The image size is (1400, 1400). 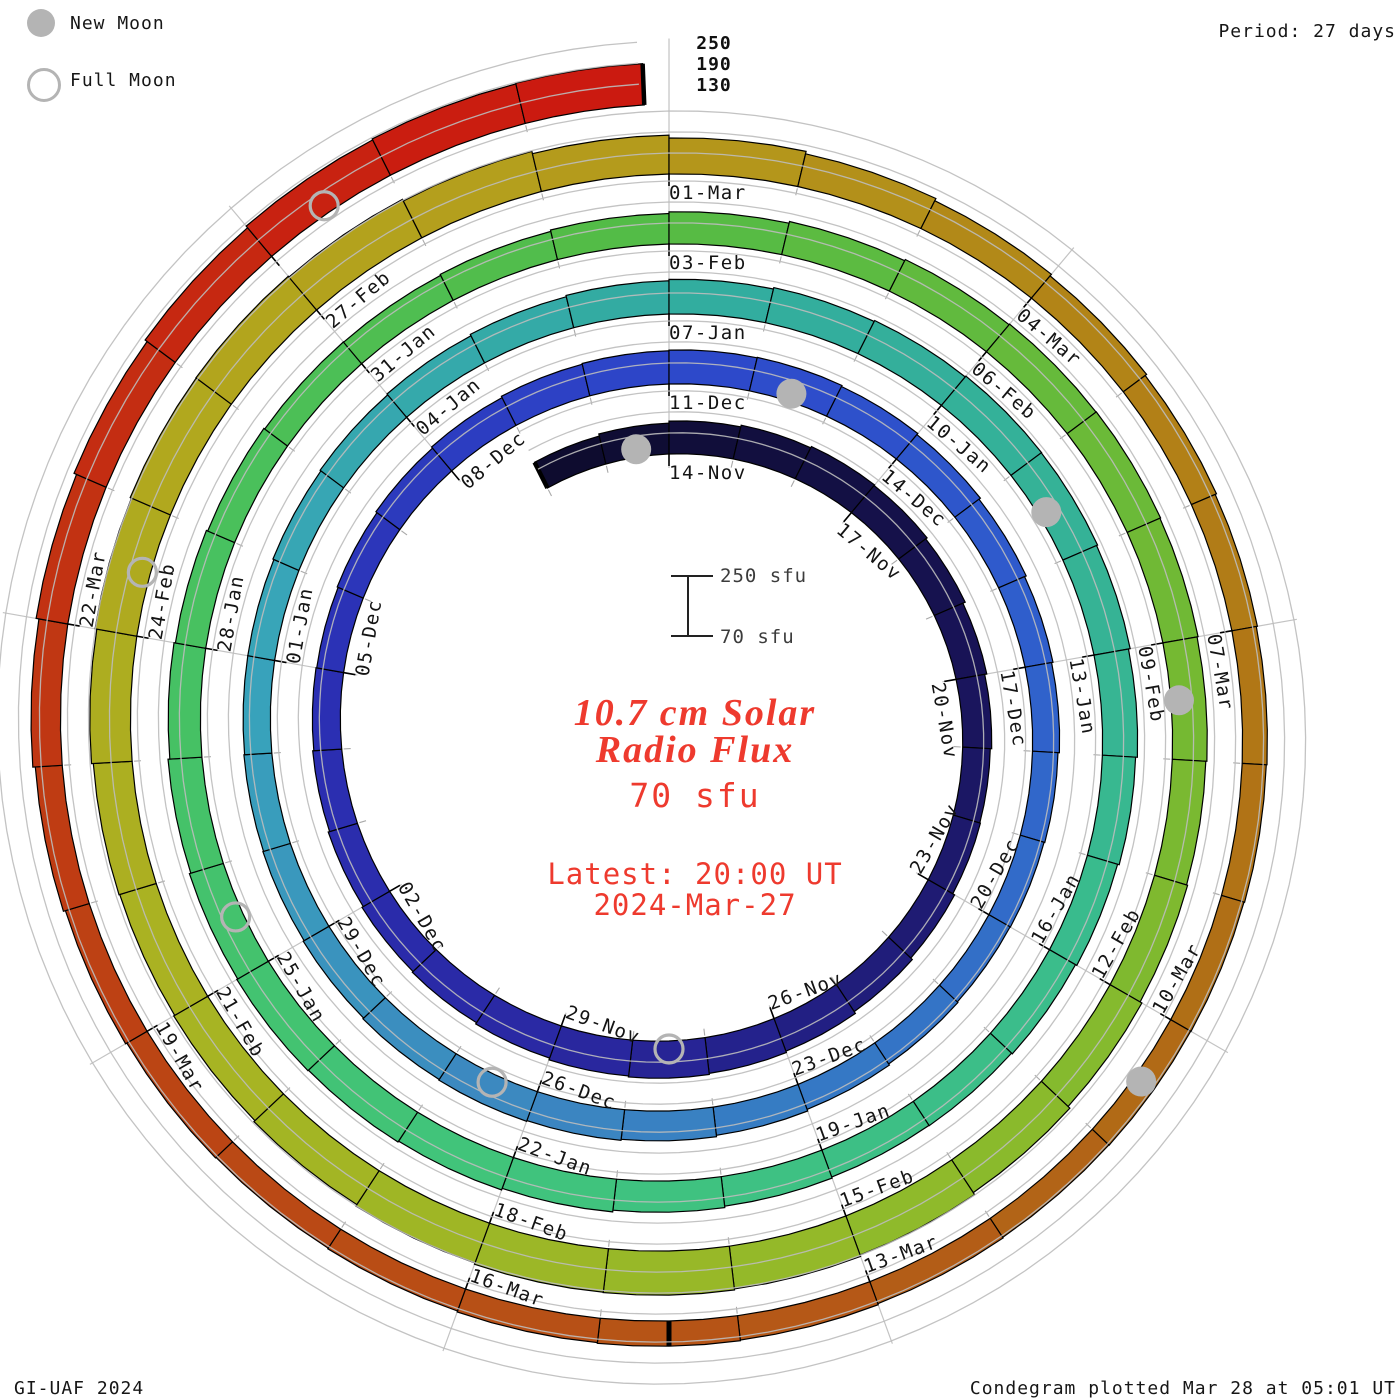 I want to click on date-label: 03-Feb, so click(x=708, y=263).